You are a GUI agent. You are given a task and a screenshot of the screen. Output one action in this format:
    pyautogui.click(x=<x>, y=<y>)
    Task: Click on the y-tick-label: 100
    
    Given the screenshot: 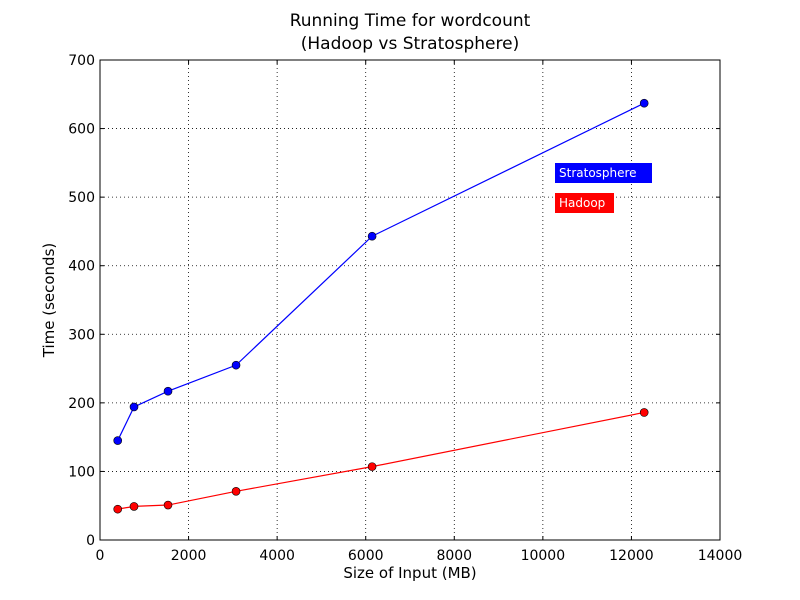 What is the action you would take?
    pyautogui.click(x=81, y=472)
    